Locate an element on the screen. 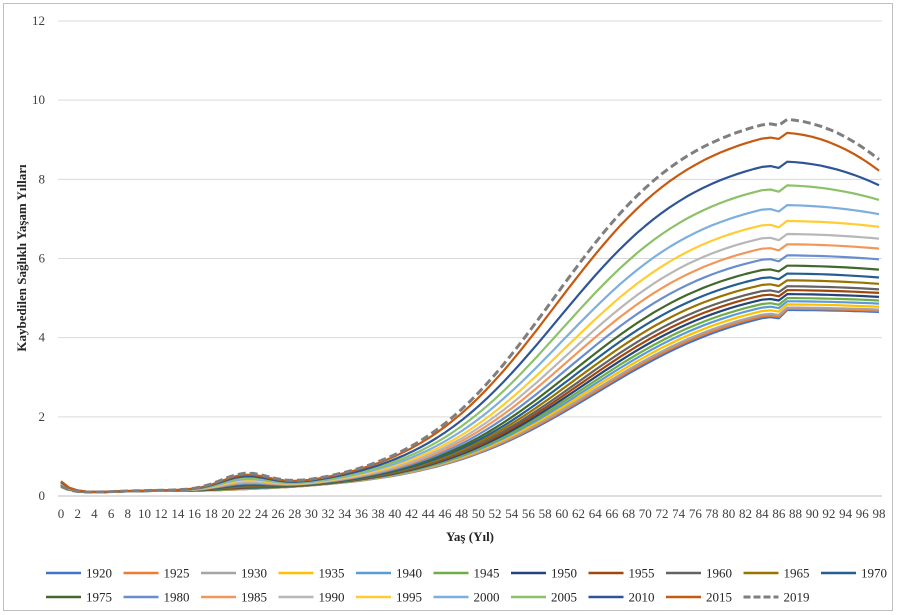 The height and width of the screenshot is (615, 898). legend-label-1930: 1930 is located at coordinates (254, 573).